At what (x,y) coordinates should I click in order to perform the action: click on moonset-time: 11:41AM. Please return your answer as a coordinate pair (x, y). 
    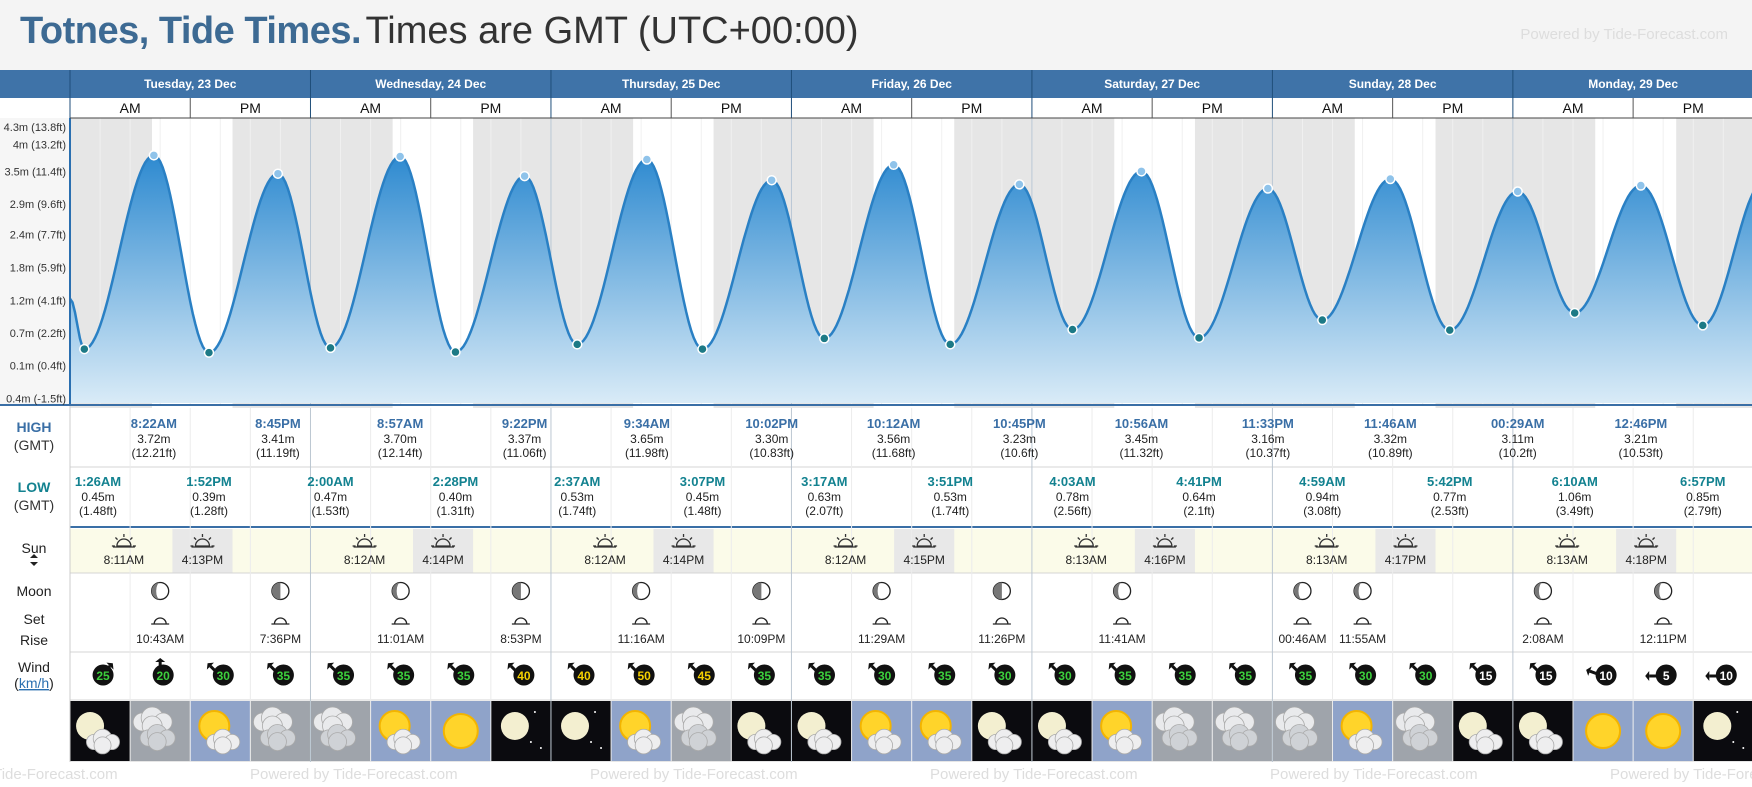
    Looking at the image, I should click on (1122, 639).